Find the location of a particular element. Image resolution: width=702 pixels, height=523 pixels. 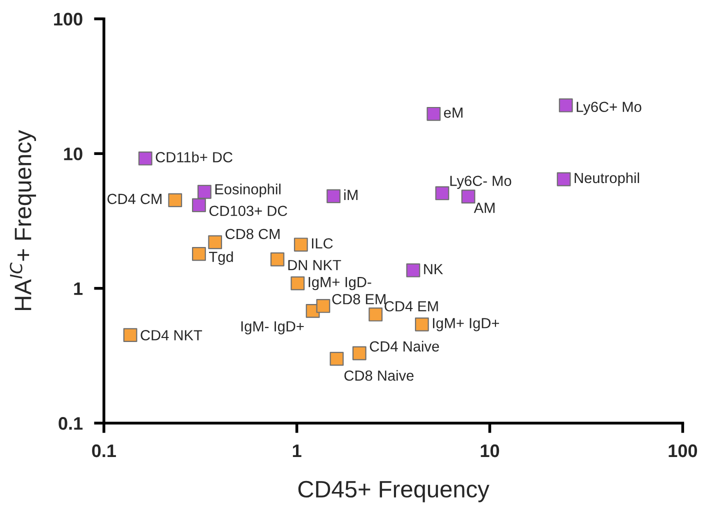

x-tick-label: 0.1 is located at coordinates (104, 451).